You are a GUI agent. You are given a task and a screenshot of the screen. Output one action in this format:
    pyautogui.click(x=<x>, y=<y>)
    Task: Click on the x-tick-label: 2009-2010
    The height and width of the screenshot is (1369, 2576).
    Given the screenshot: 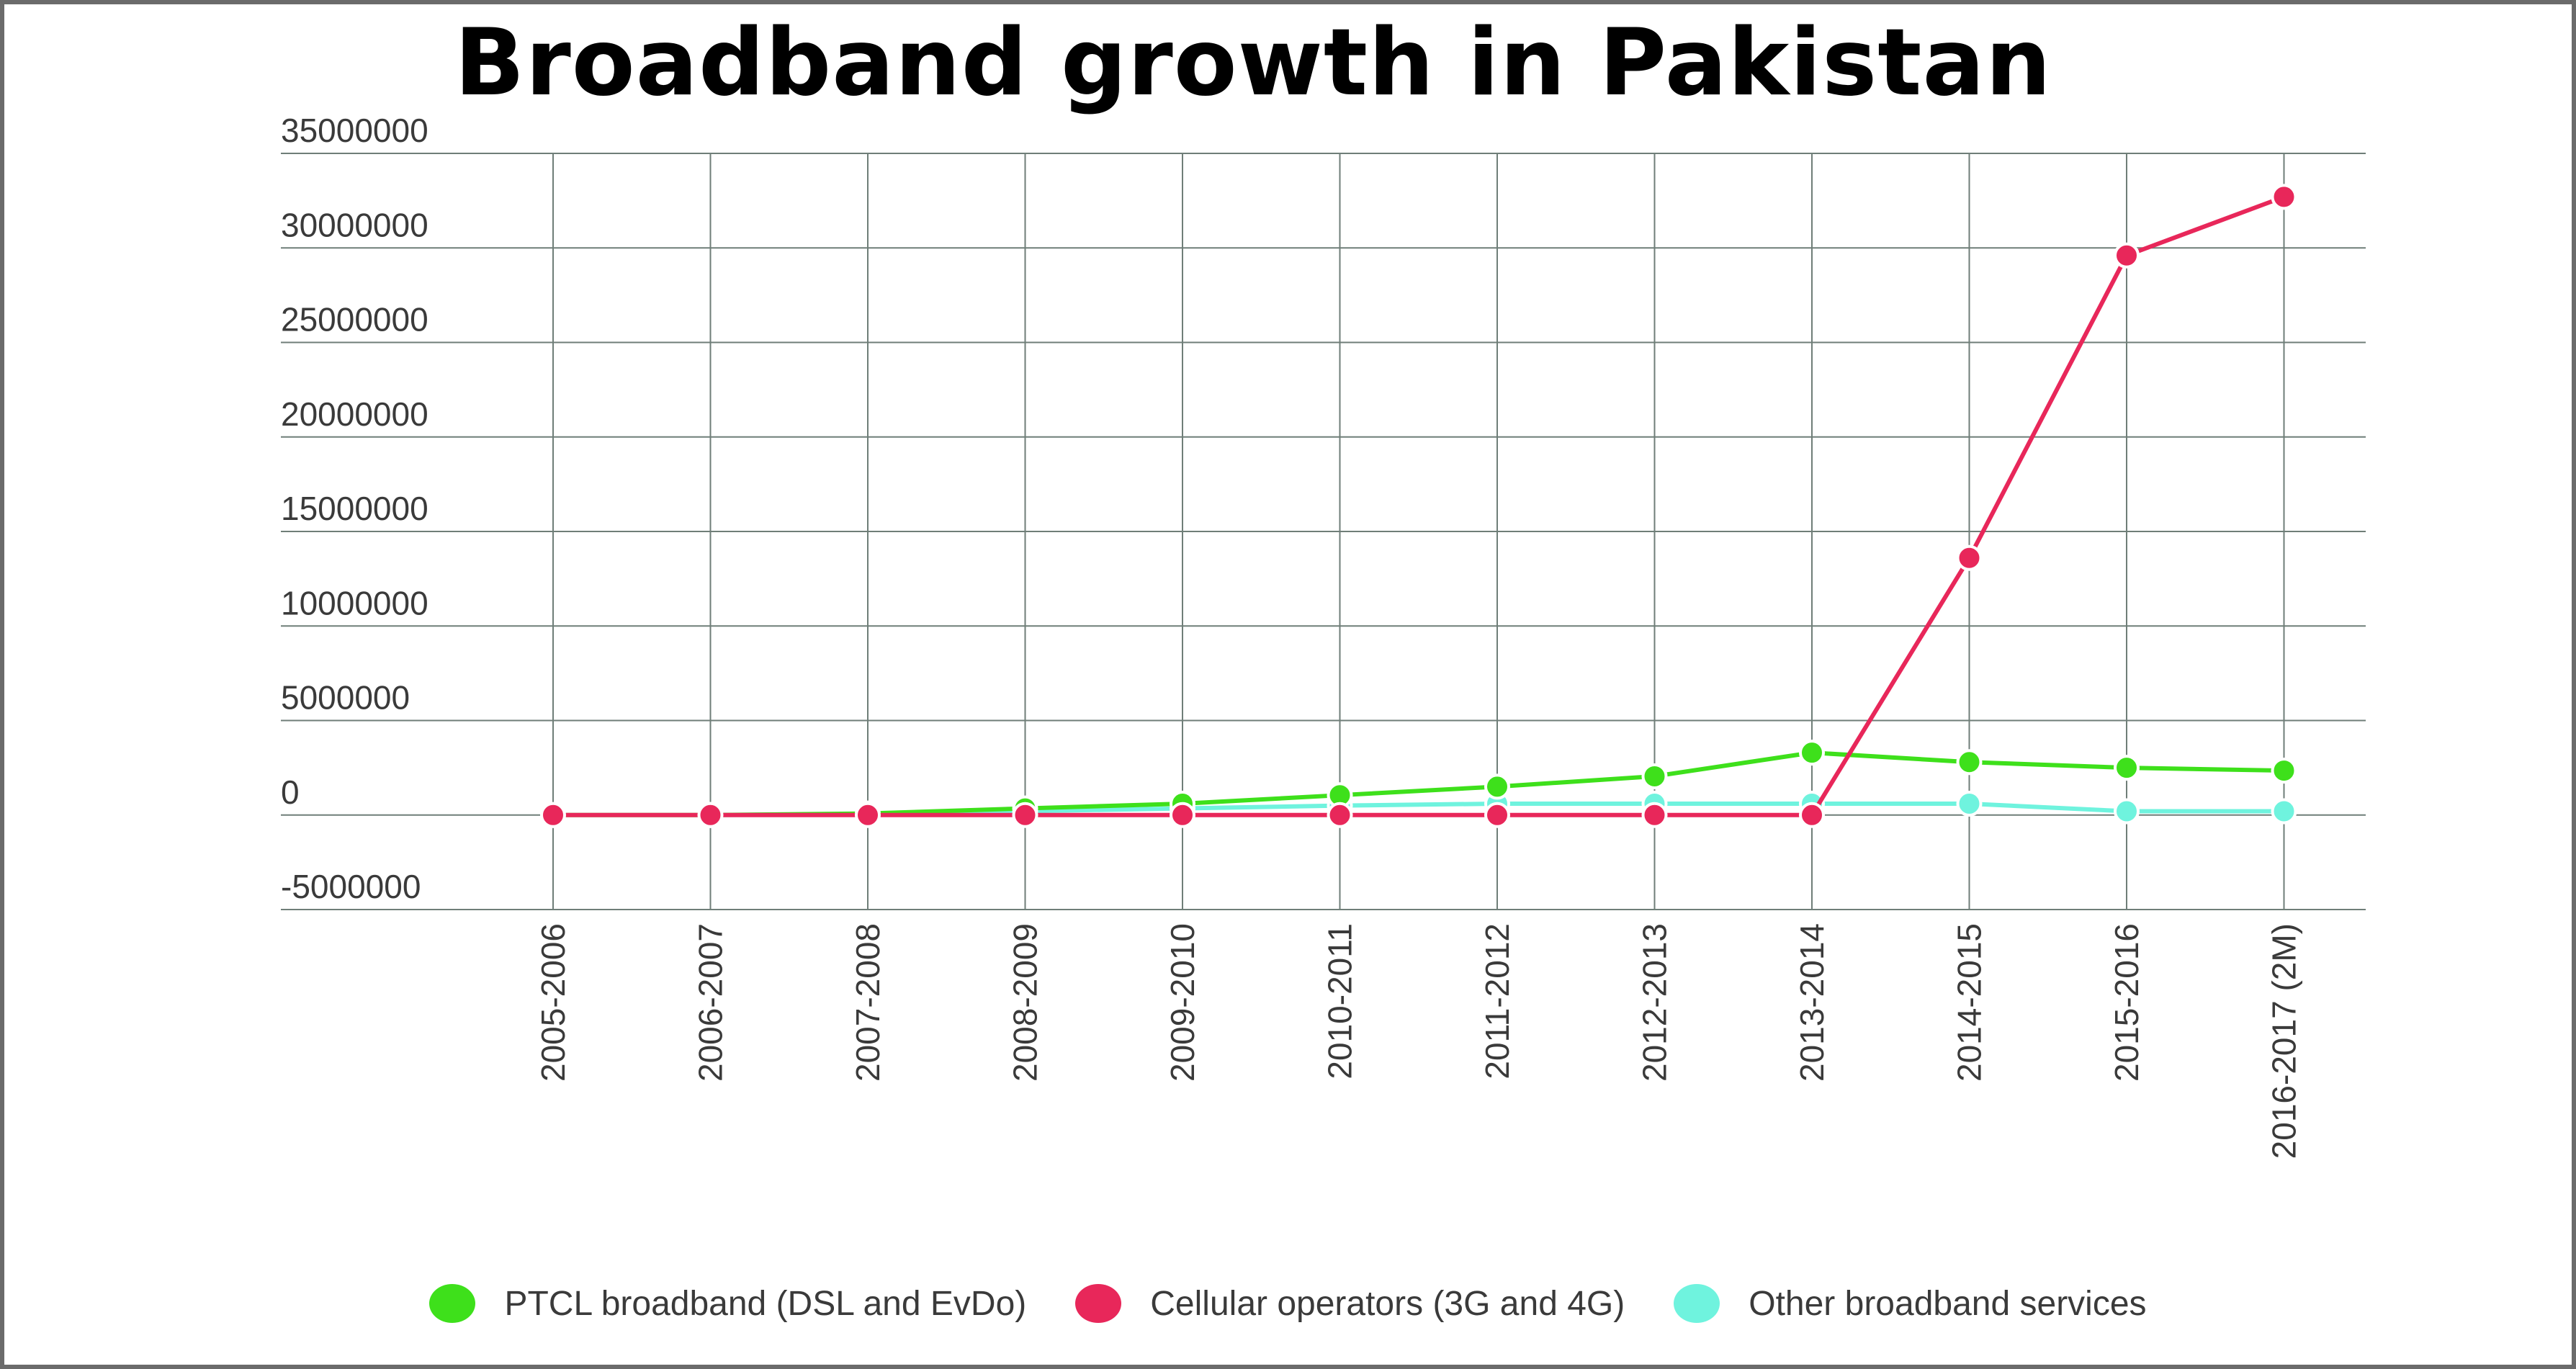 What is the action you would take?
    pyautogui.click(x=1182, y=1002)
    